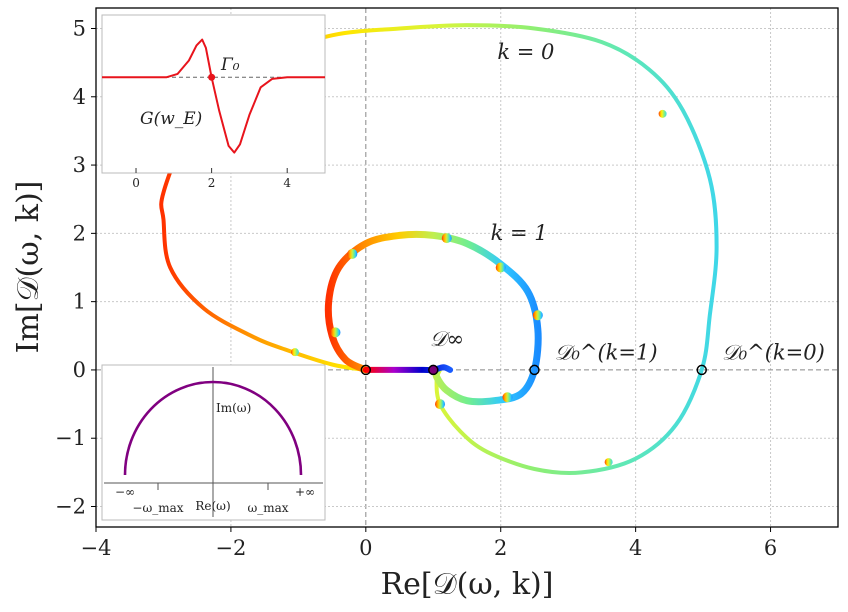  I want to click on inset-top-frame, so click(213, 94).